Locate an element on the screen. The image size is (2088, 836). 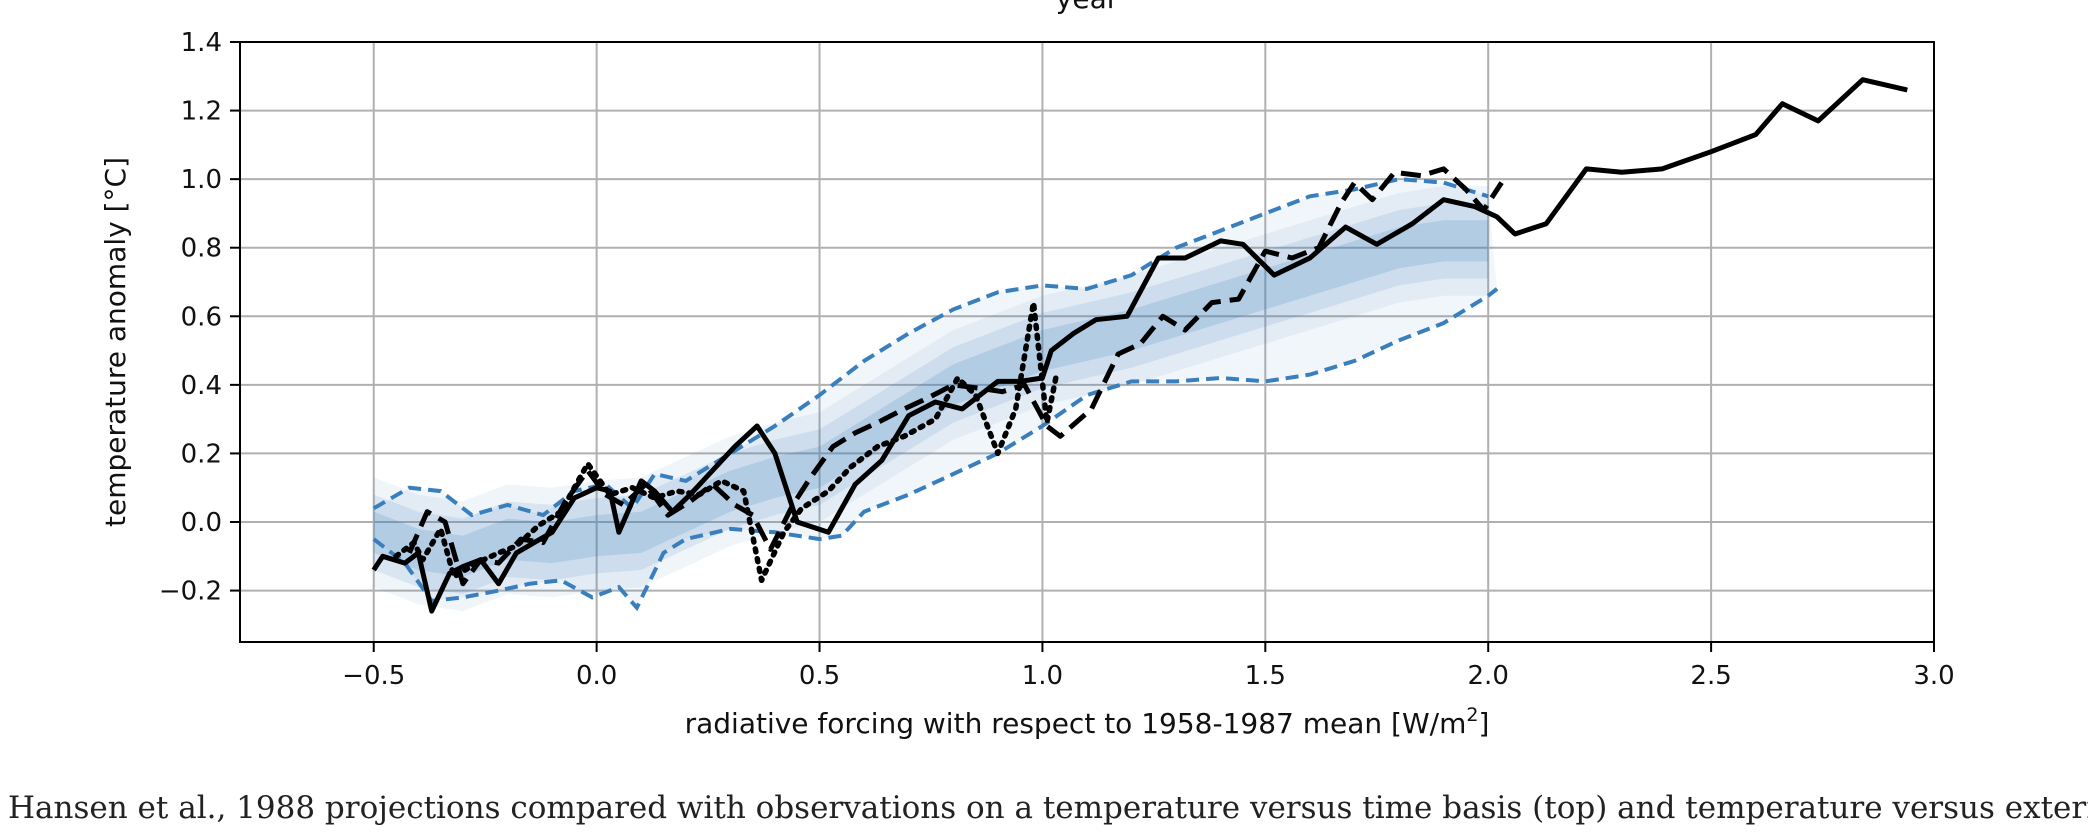
top-chart-xlabel-partial: year is located at coordinates (1087, 7).